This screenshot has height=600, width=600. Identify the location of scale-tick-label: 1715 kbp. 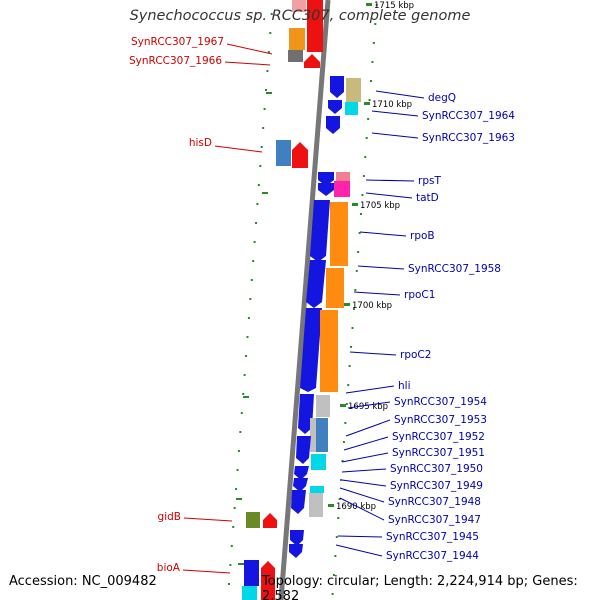
(394, 6).